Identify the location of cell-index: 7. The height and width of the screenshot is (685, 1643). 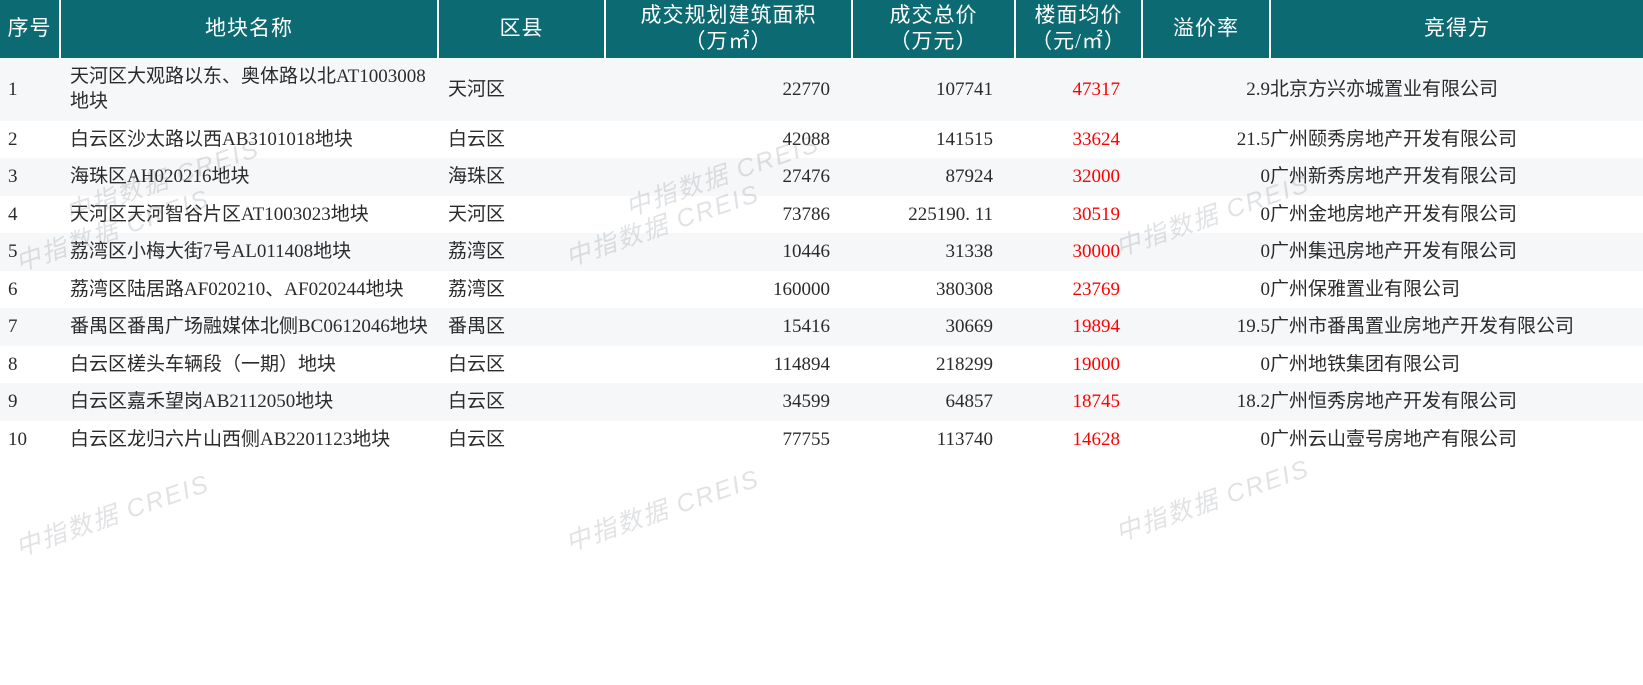
(30, 327).